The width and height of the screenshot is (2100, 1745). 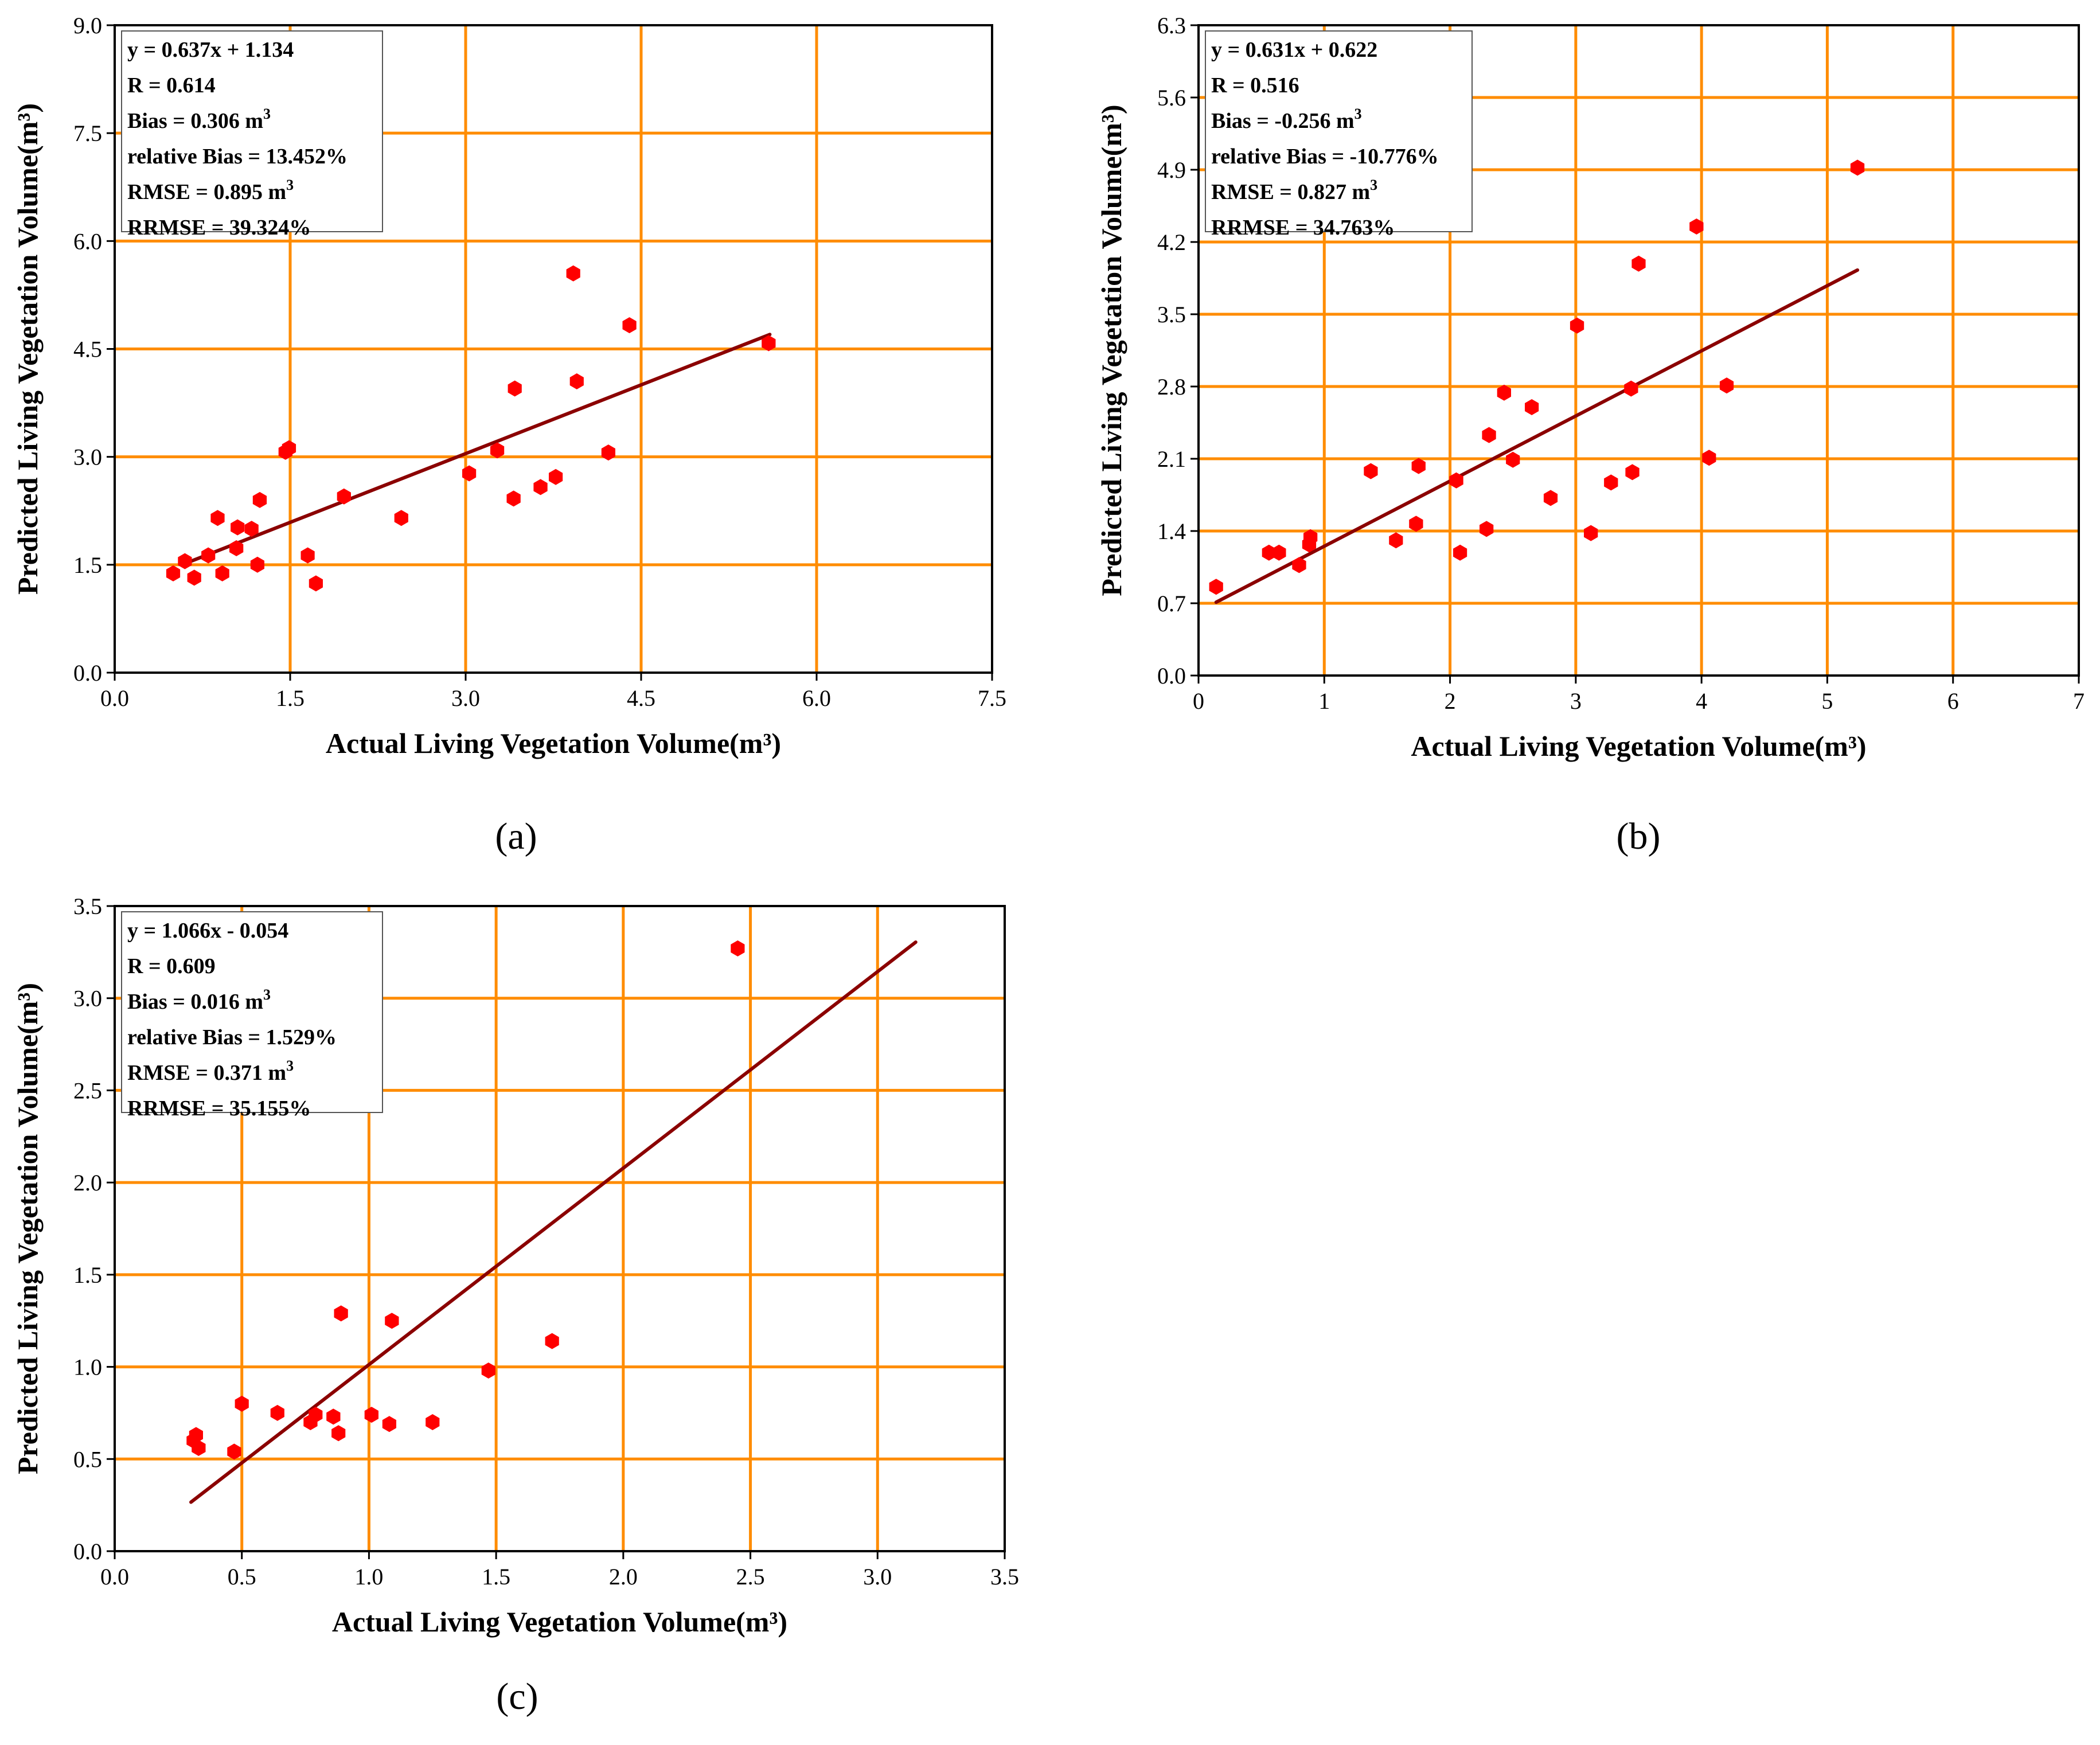 I want to click on x-tick-label: 0.0, so click(x=114, y=1577).